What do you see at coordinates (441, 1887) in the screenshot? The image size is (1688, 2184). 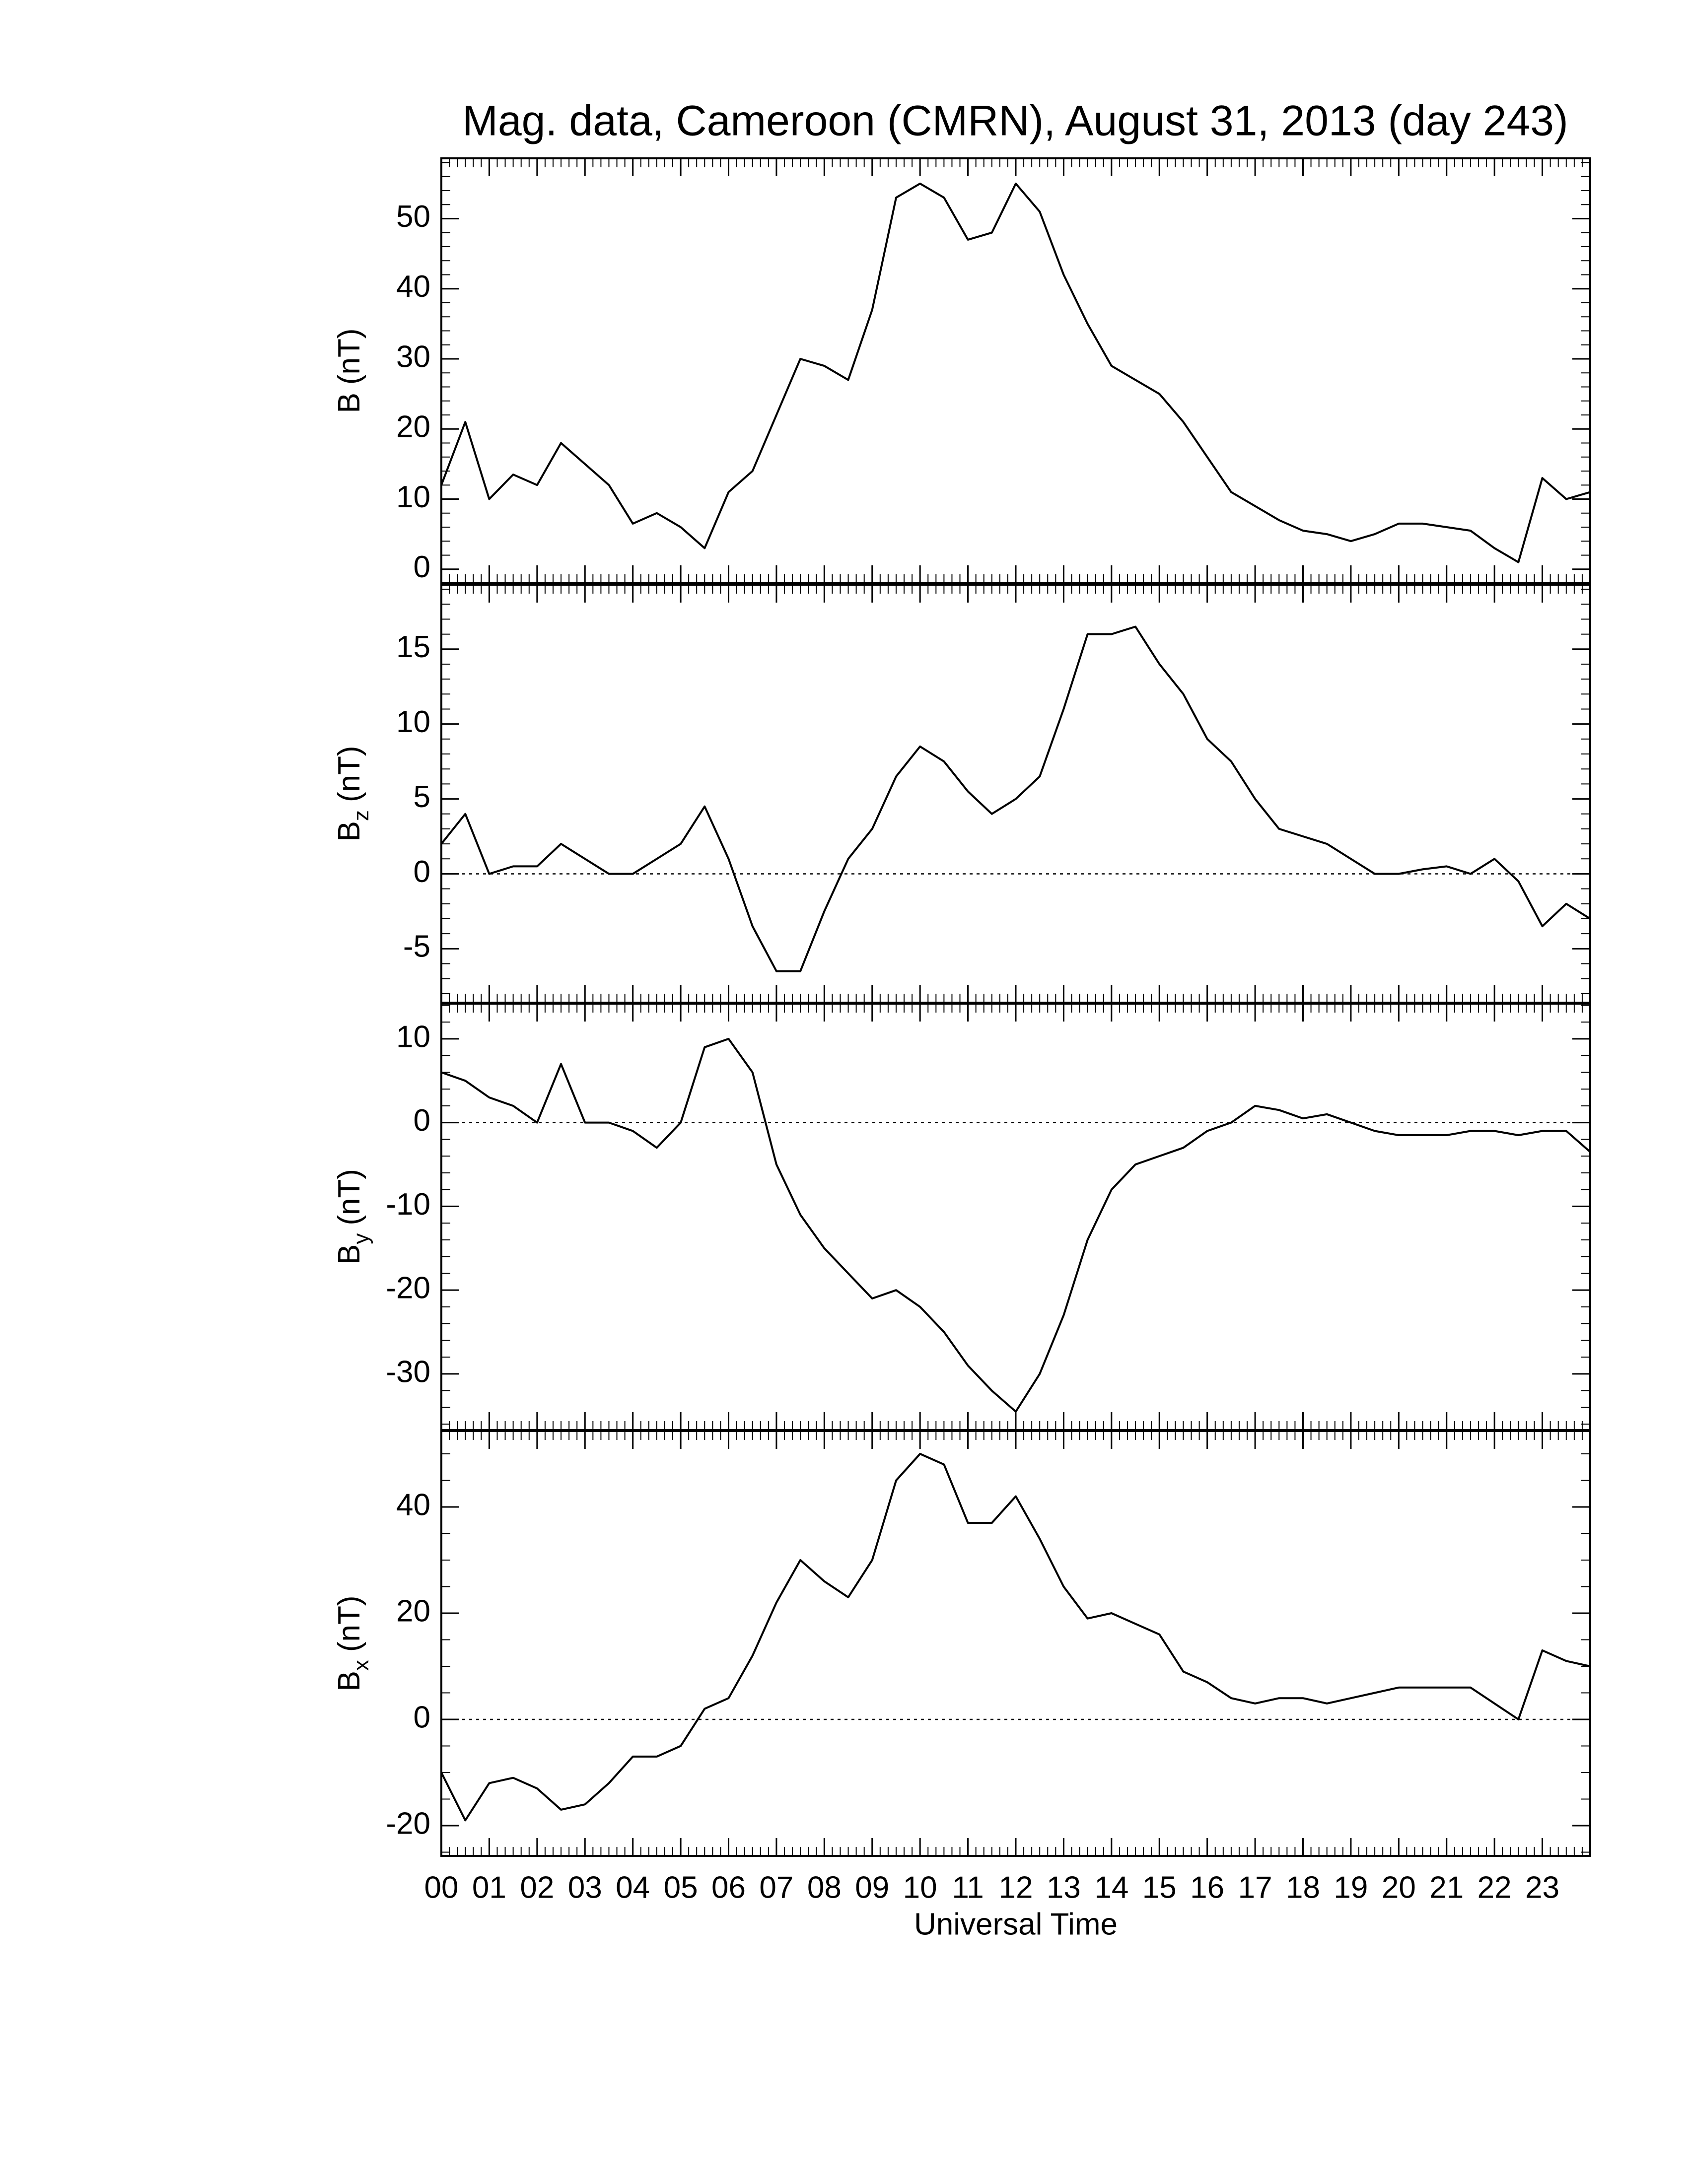 I see `x-tick-label: 00` at bounding box center [441, 1887].